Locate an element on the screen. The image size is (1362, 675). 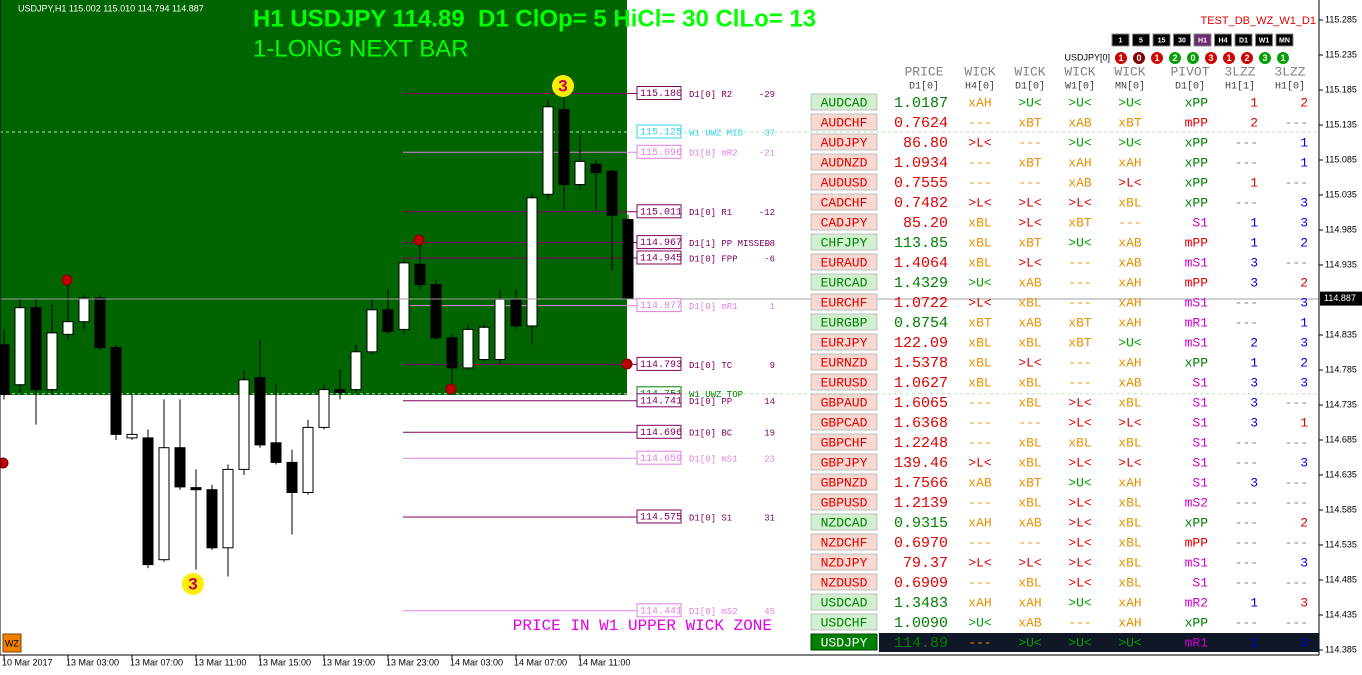
symbol: NZDCHF is located at coordinates (844, 542).